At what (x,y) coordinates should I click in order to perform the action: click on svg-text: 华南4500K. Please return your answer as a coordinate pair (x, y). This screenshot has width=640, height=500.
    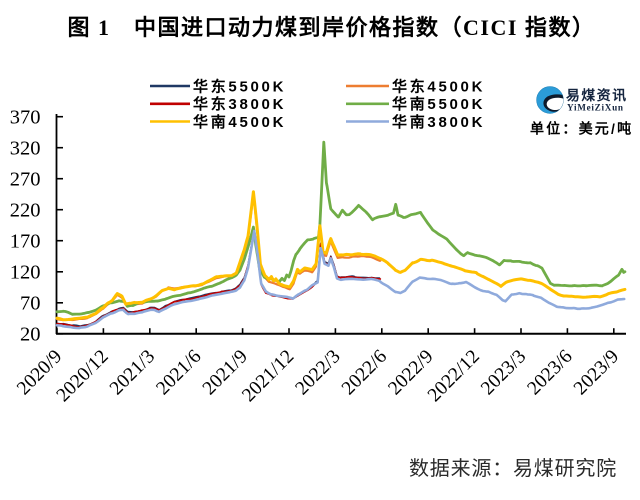
    Looking at the image, I should click on (239, 122).